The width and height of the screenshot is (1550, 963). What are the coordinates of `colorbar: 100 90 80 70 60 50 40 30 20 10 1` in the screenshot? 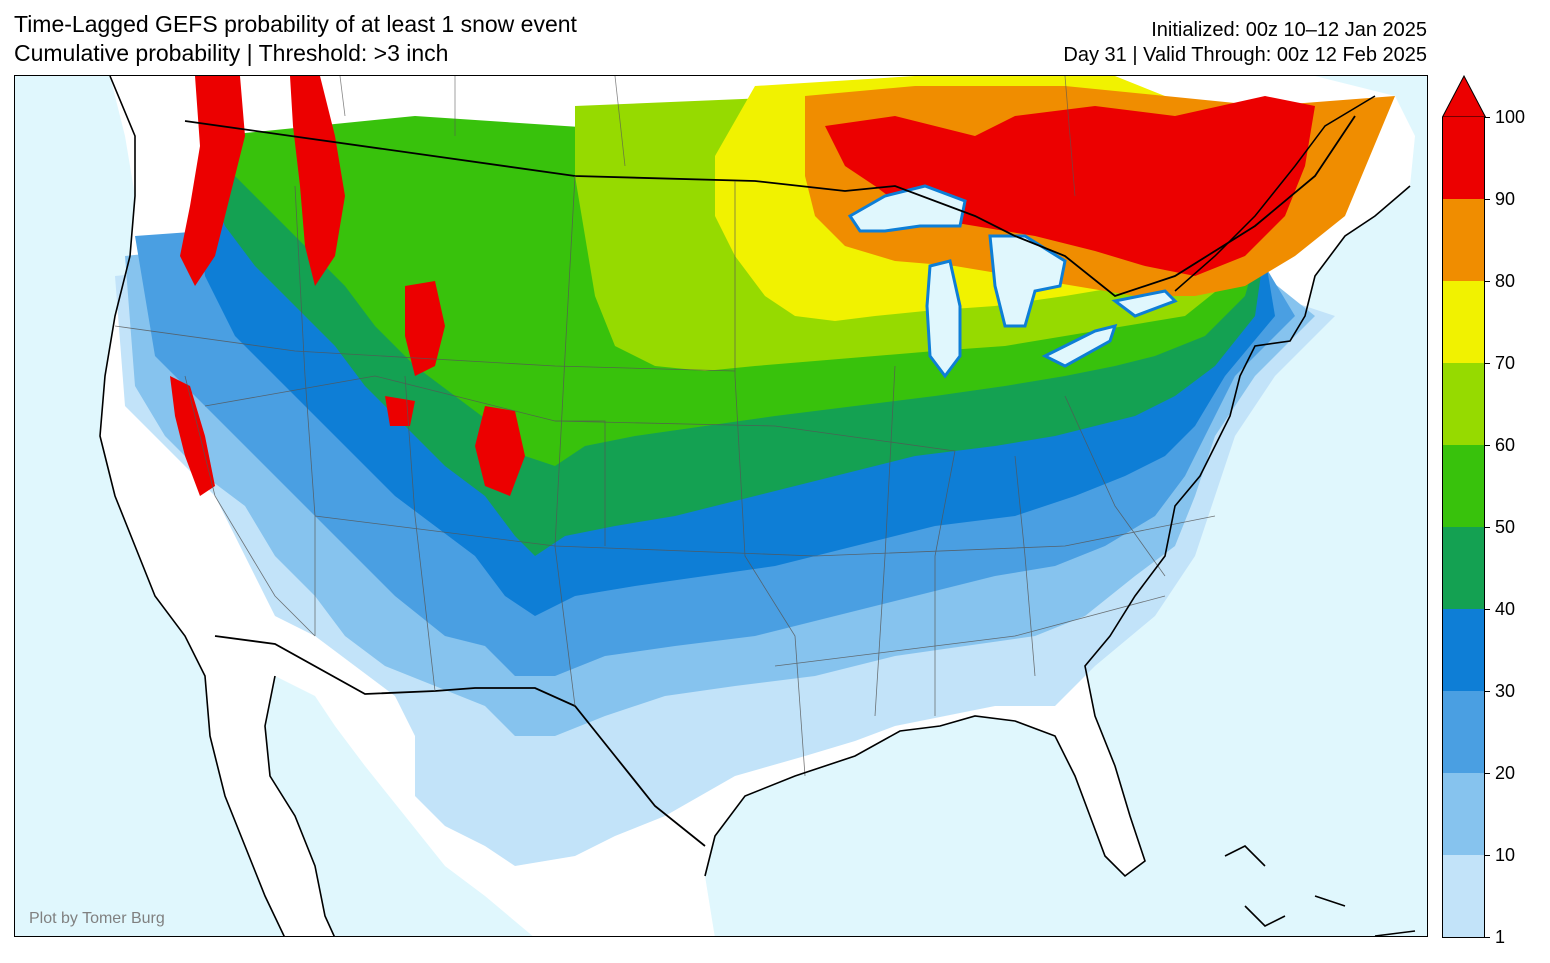 It's located at (1492, 510).